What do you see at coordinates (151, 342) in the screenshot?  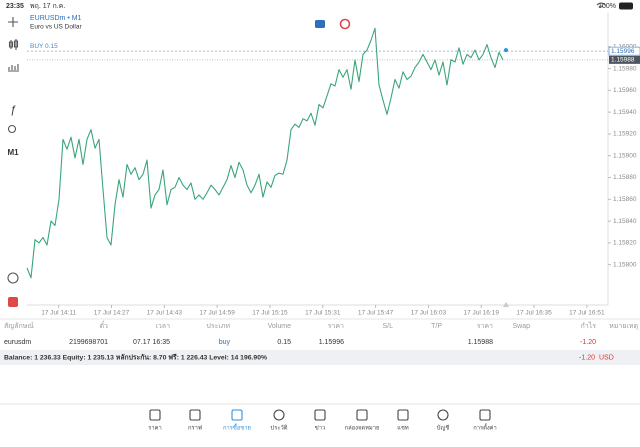 I see `cell-time: 07.17 16:35` at bounding box center [151, 342].